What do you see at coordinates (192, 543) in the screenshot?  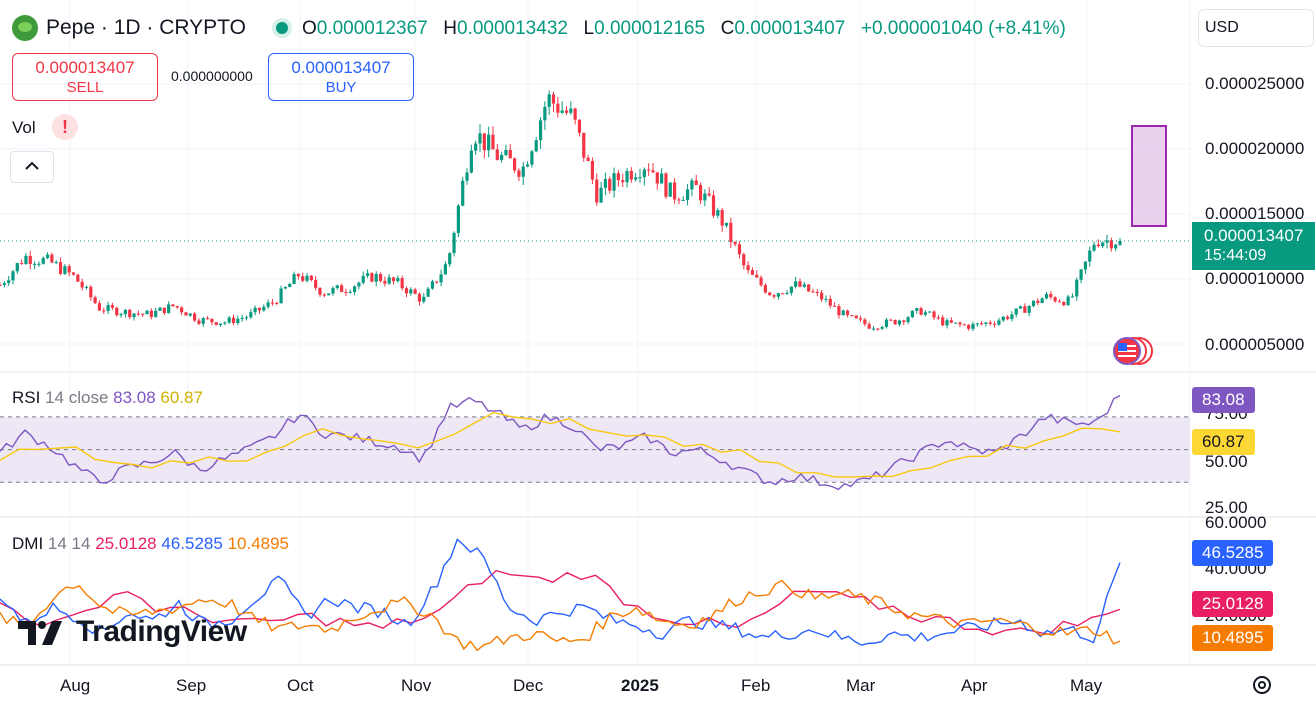 I see `plus-di-value: 46.5285` at bounding box center [192, 543].